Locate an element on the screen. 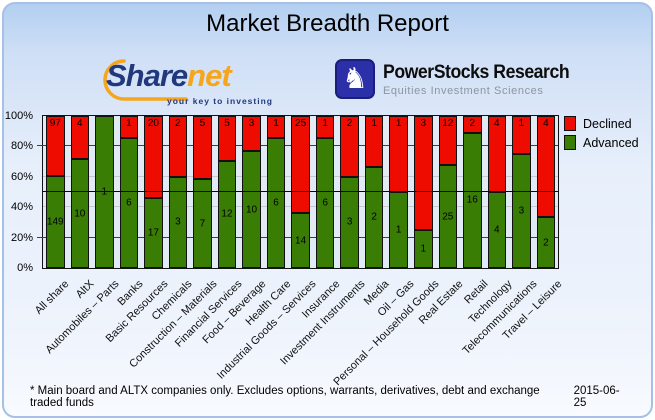  stacked-bar: 5 12 is located at coordinates (227, 192).